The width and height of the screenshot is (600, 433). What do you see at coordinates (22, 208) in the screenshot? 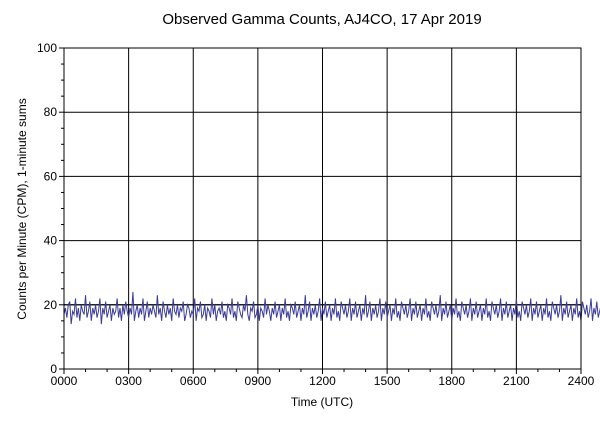
I see `y-axis-label: Counts per Minute (CPM), 1-minute sums` at bounding box center [22, 208].